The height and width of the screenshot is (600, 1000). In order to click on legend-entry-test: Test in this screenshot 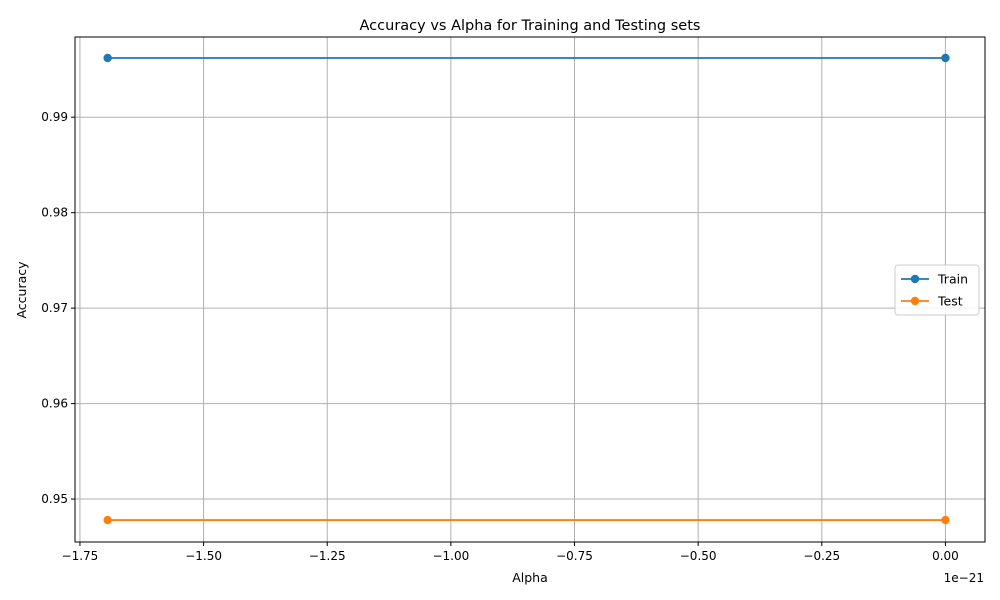, I will do `click(950, 301)`.